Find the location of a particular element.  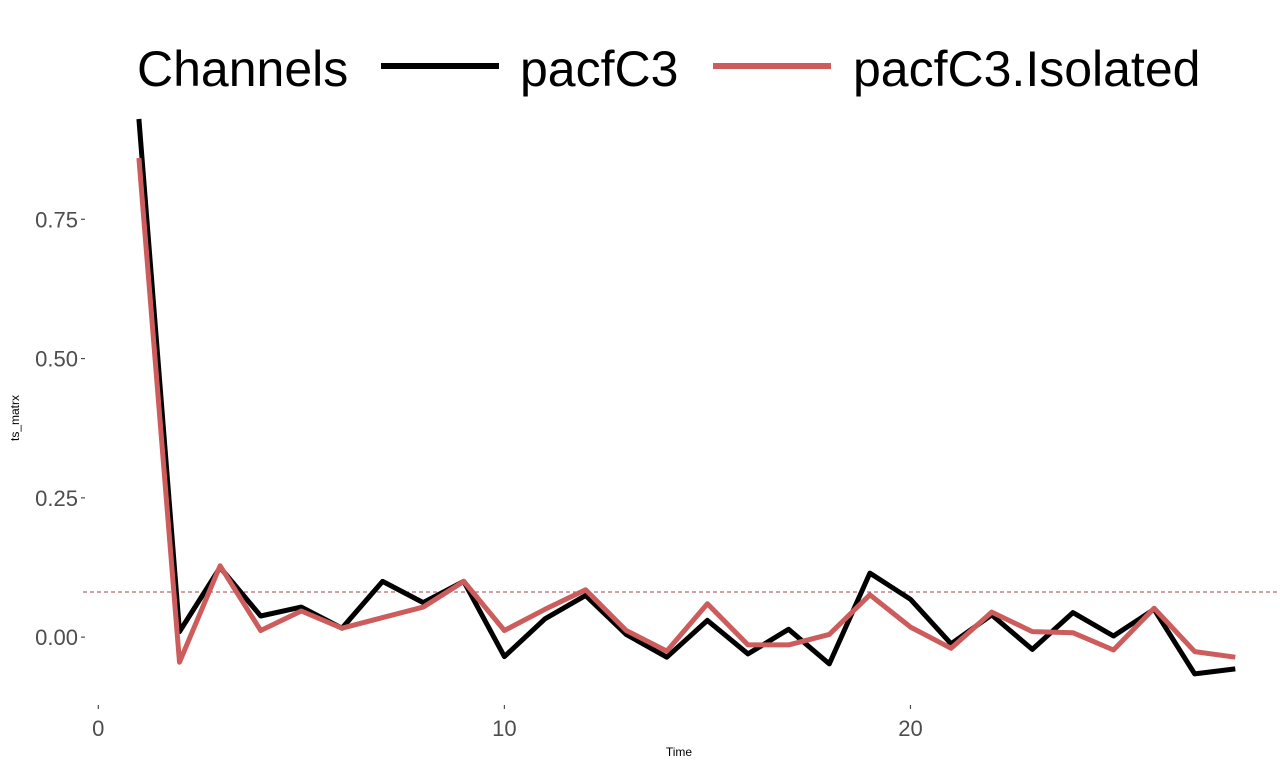

y-axis-title: ts_matrx is located at coordinates (15, 418).